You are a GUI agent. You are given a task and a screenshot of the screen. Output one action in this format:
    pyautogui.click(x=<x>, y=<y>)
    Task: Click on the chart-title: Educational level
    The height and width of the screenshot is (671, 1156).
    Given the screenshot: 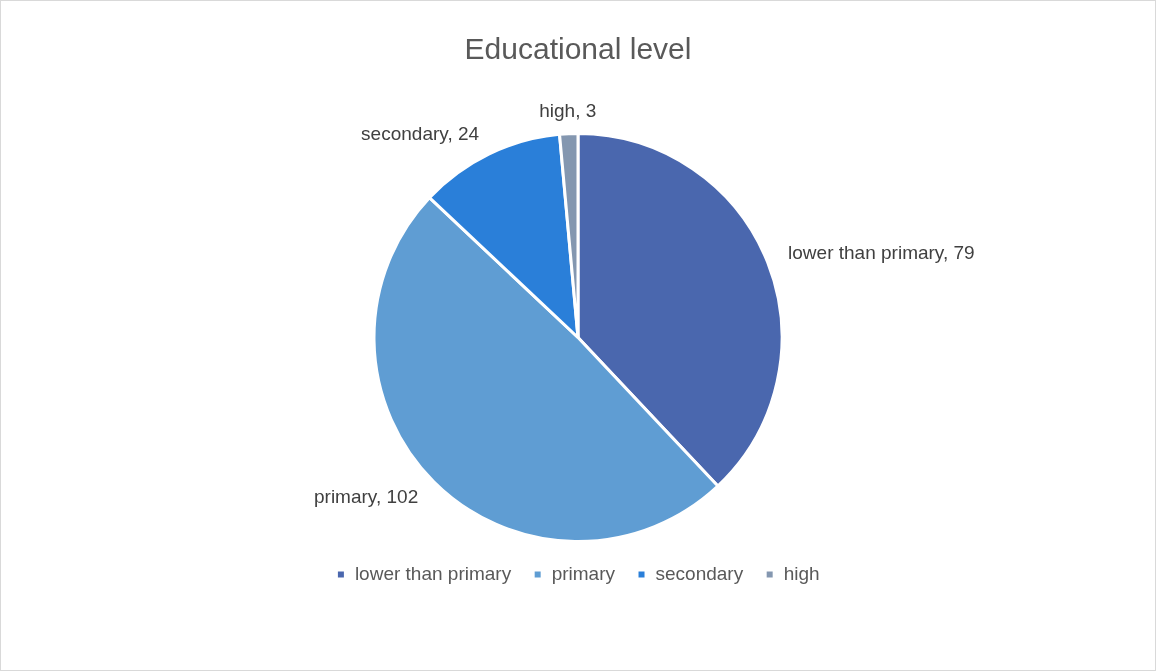 What is the action you would take?
    pyautogui.click(x=578, y=49)
    